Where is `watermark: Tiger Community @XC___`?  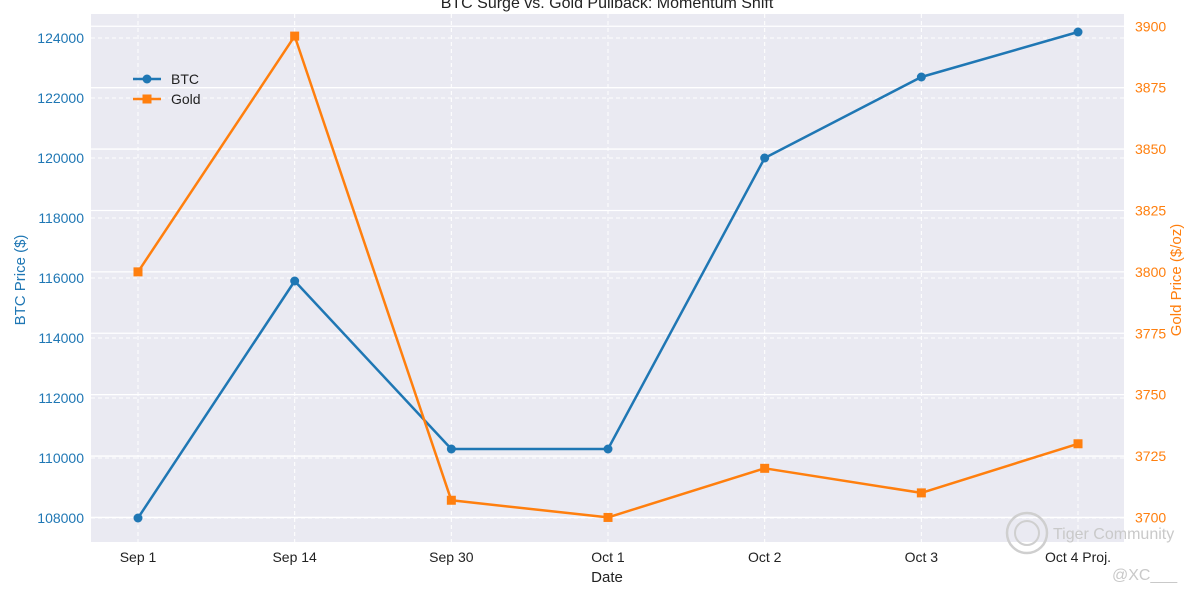
watermark: Tiger Community @XC___ is located at coordinates (1091, 547).